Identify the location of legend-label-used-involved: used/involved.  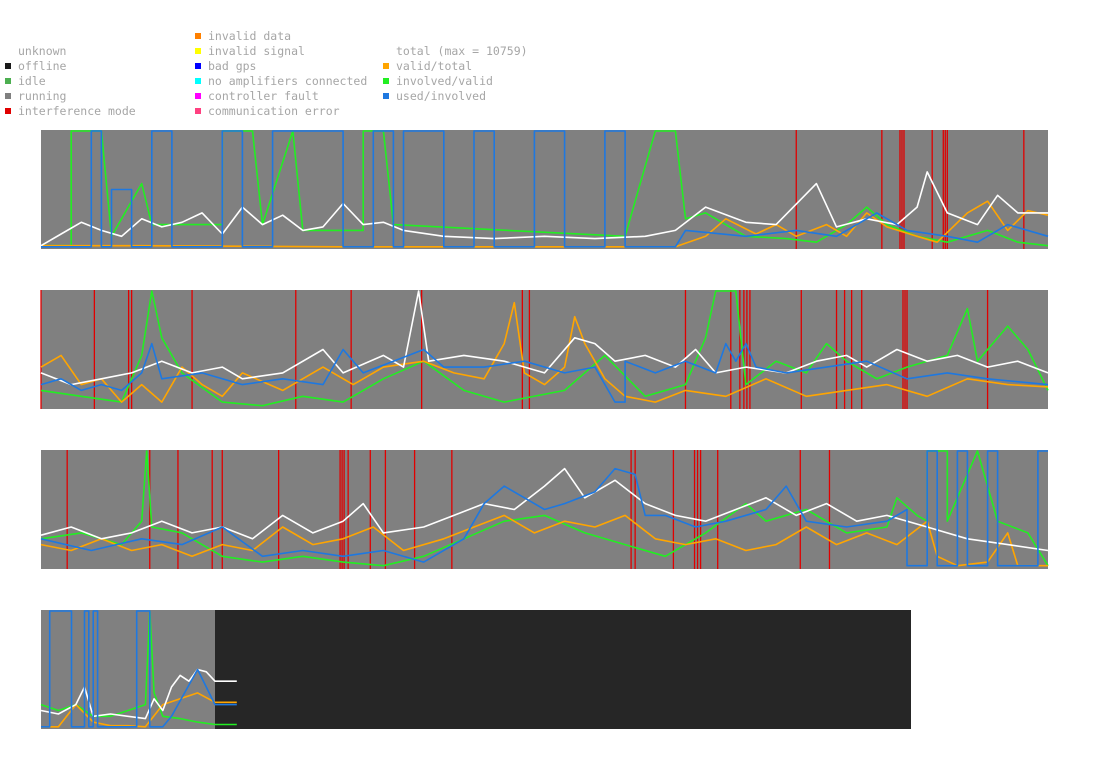
(441, 96).